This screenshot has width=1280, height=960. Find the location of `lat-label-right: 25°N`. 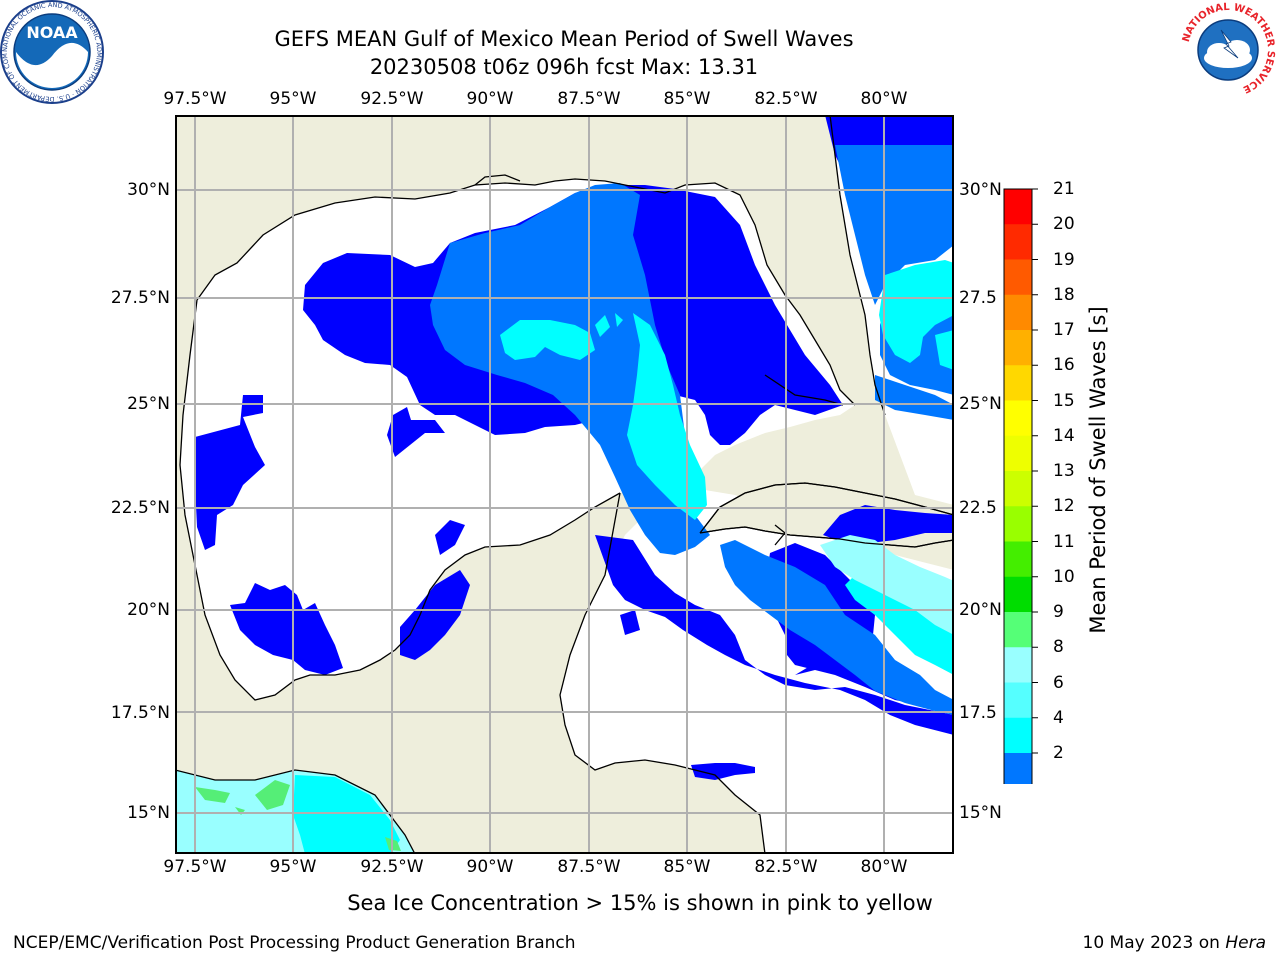

lat-label-right: 25°N is located at coordinates (980, 404).